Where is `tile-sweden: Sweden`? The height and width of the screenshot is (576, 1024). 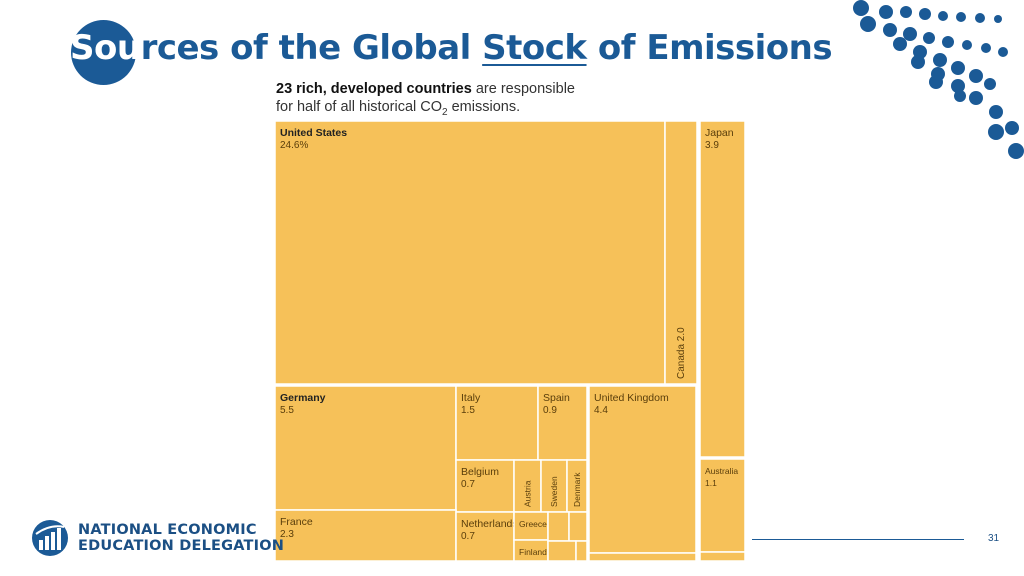
tile-sweden: Sweden is located at coordinates (554, 486).